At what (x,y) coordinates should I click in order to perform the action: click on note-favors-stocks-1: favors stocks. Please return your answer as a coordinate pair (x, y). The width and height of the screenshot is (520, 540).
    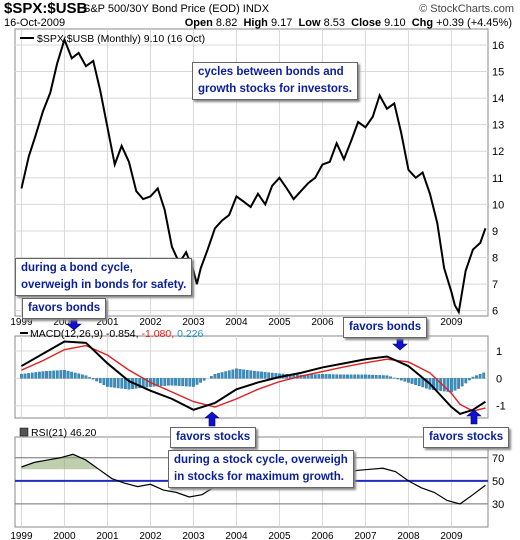
    Looking at the image, I should click on (213, 437).